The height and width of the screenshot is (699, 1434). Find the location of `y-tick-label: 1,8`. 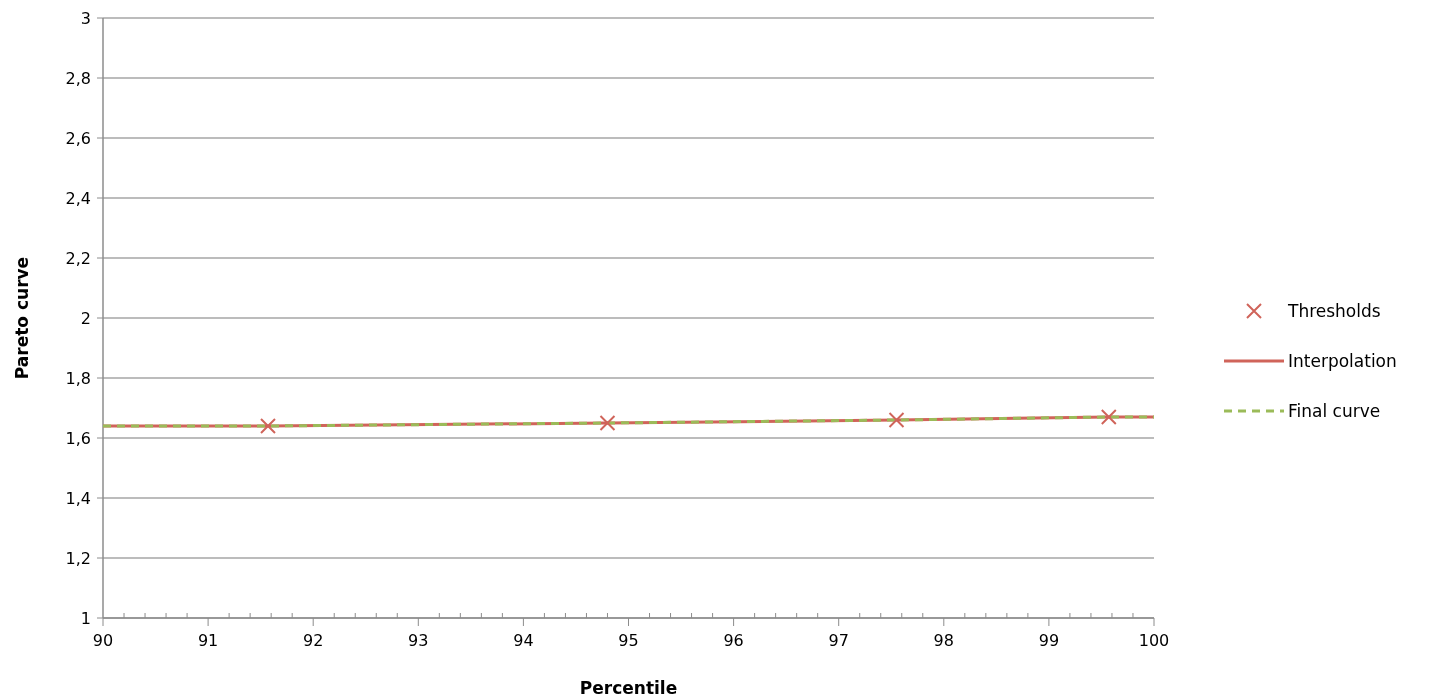

y-tick-label: 1,8 is located at coordinates (78, 378).